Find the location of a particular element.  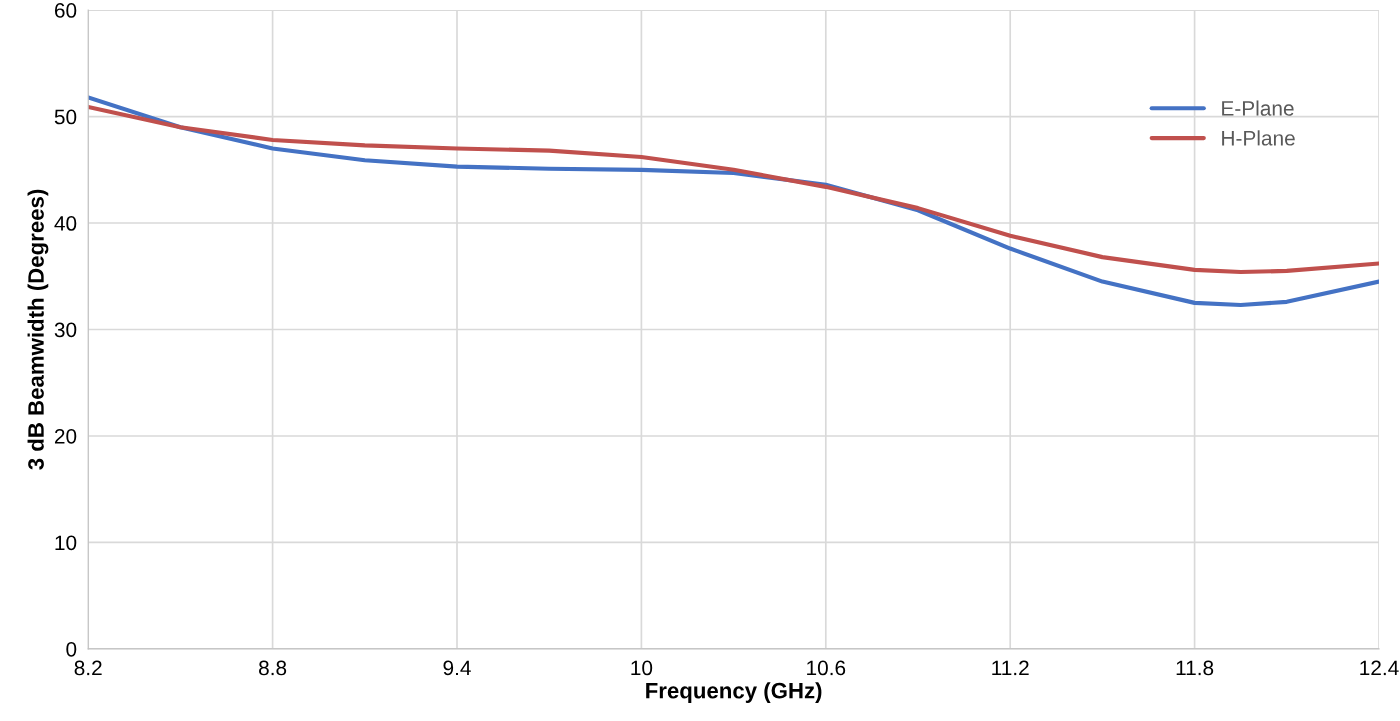

y-tick-label: 30 is located at coordinates (65, 330).